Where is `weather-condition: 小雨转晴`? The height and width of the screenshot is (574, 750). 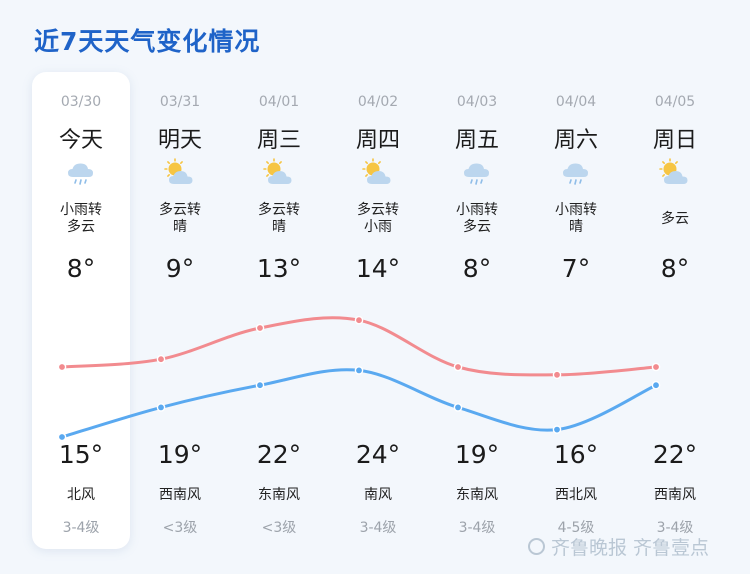 weather-condition: 小雨转晴 is located at coordinates (576, 219).